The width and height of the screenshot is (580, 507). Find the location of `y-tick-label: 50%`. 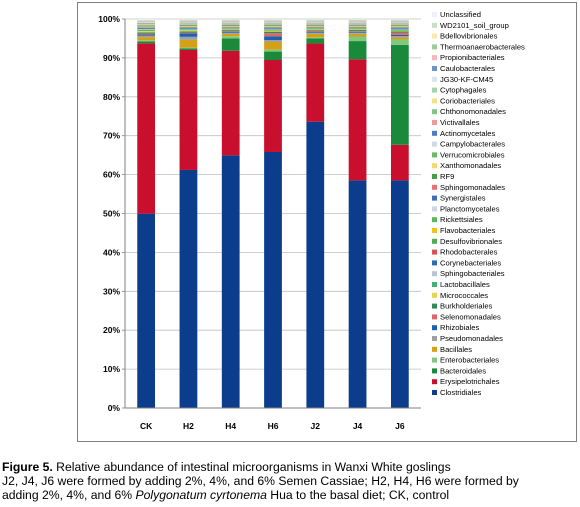

y-tick-label: 50% is located at coordinates (111, 214).